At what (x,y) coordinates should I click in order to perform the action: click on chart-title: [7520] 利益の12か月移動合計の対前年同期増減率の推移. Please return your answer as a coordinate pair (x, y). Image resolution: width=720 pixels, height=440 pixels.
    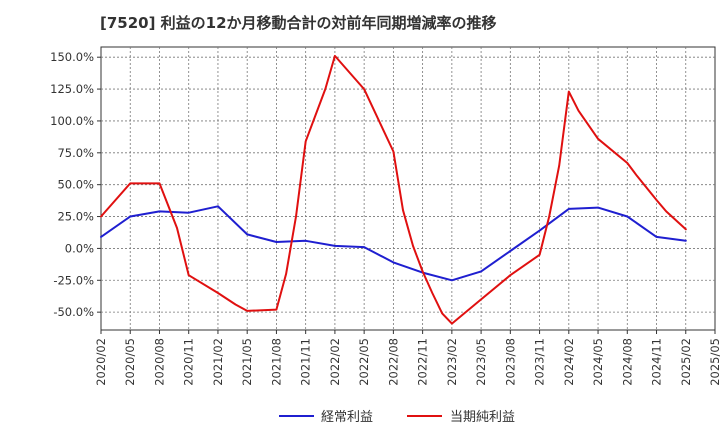
    Looking at the image, I should click on (298, 23).